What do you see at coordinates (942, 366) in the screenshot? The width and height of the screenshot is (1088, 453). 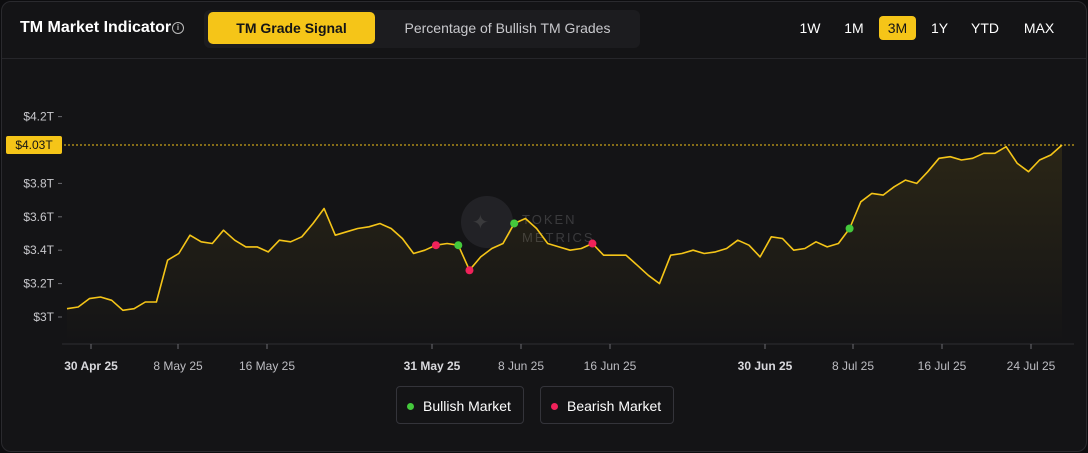 I see `x-tick-label: 16 Jul 25` at bounding box center [942, 366].